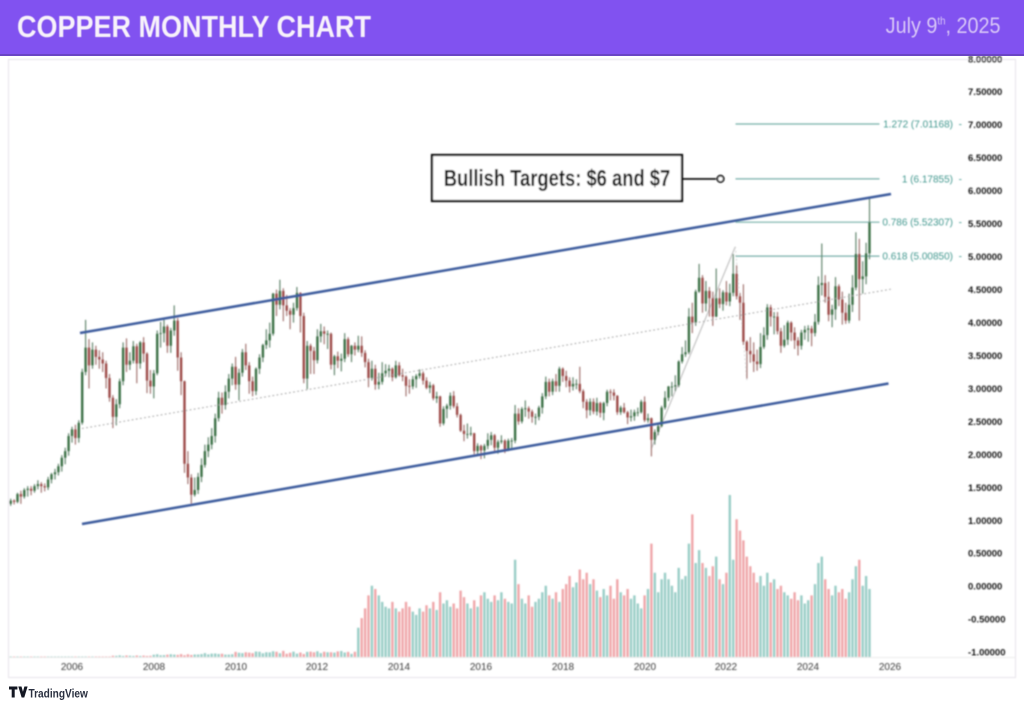 The width and height of the screenshot is (1024, 706). Describe the element at coordinates (399, 667) in the screenshot. I see `svg-text: 2014` at that location.